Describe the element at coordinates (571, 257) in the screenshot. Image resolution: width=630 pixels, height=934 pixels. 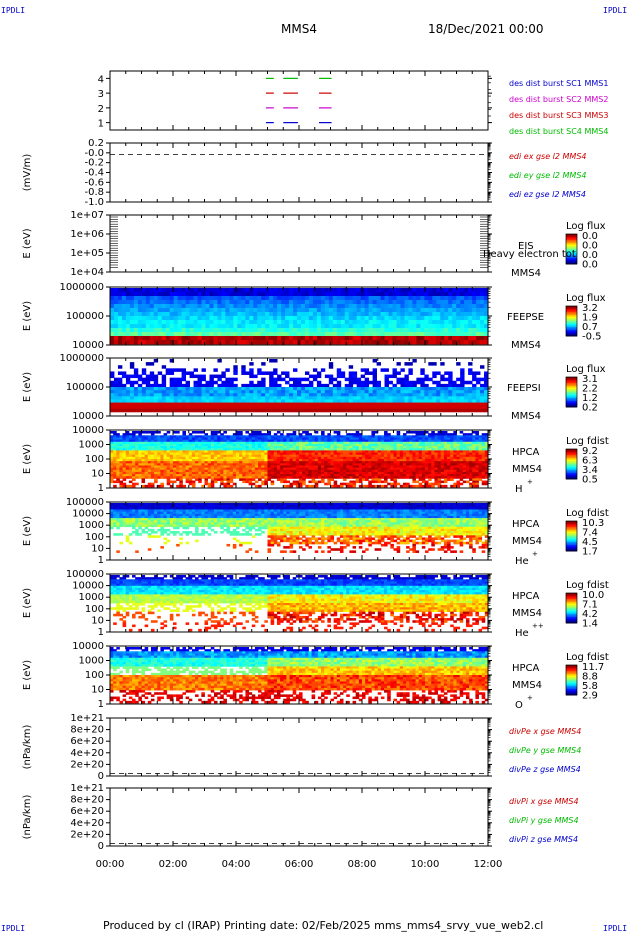
I see `colorbar-segment` at that location.